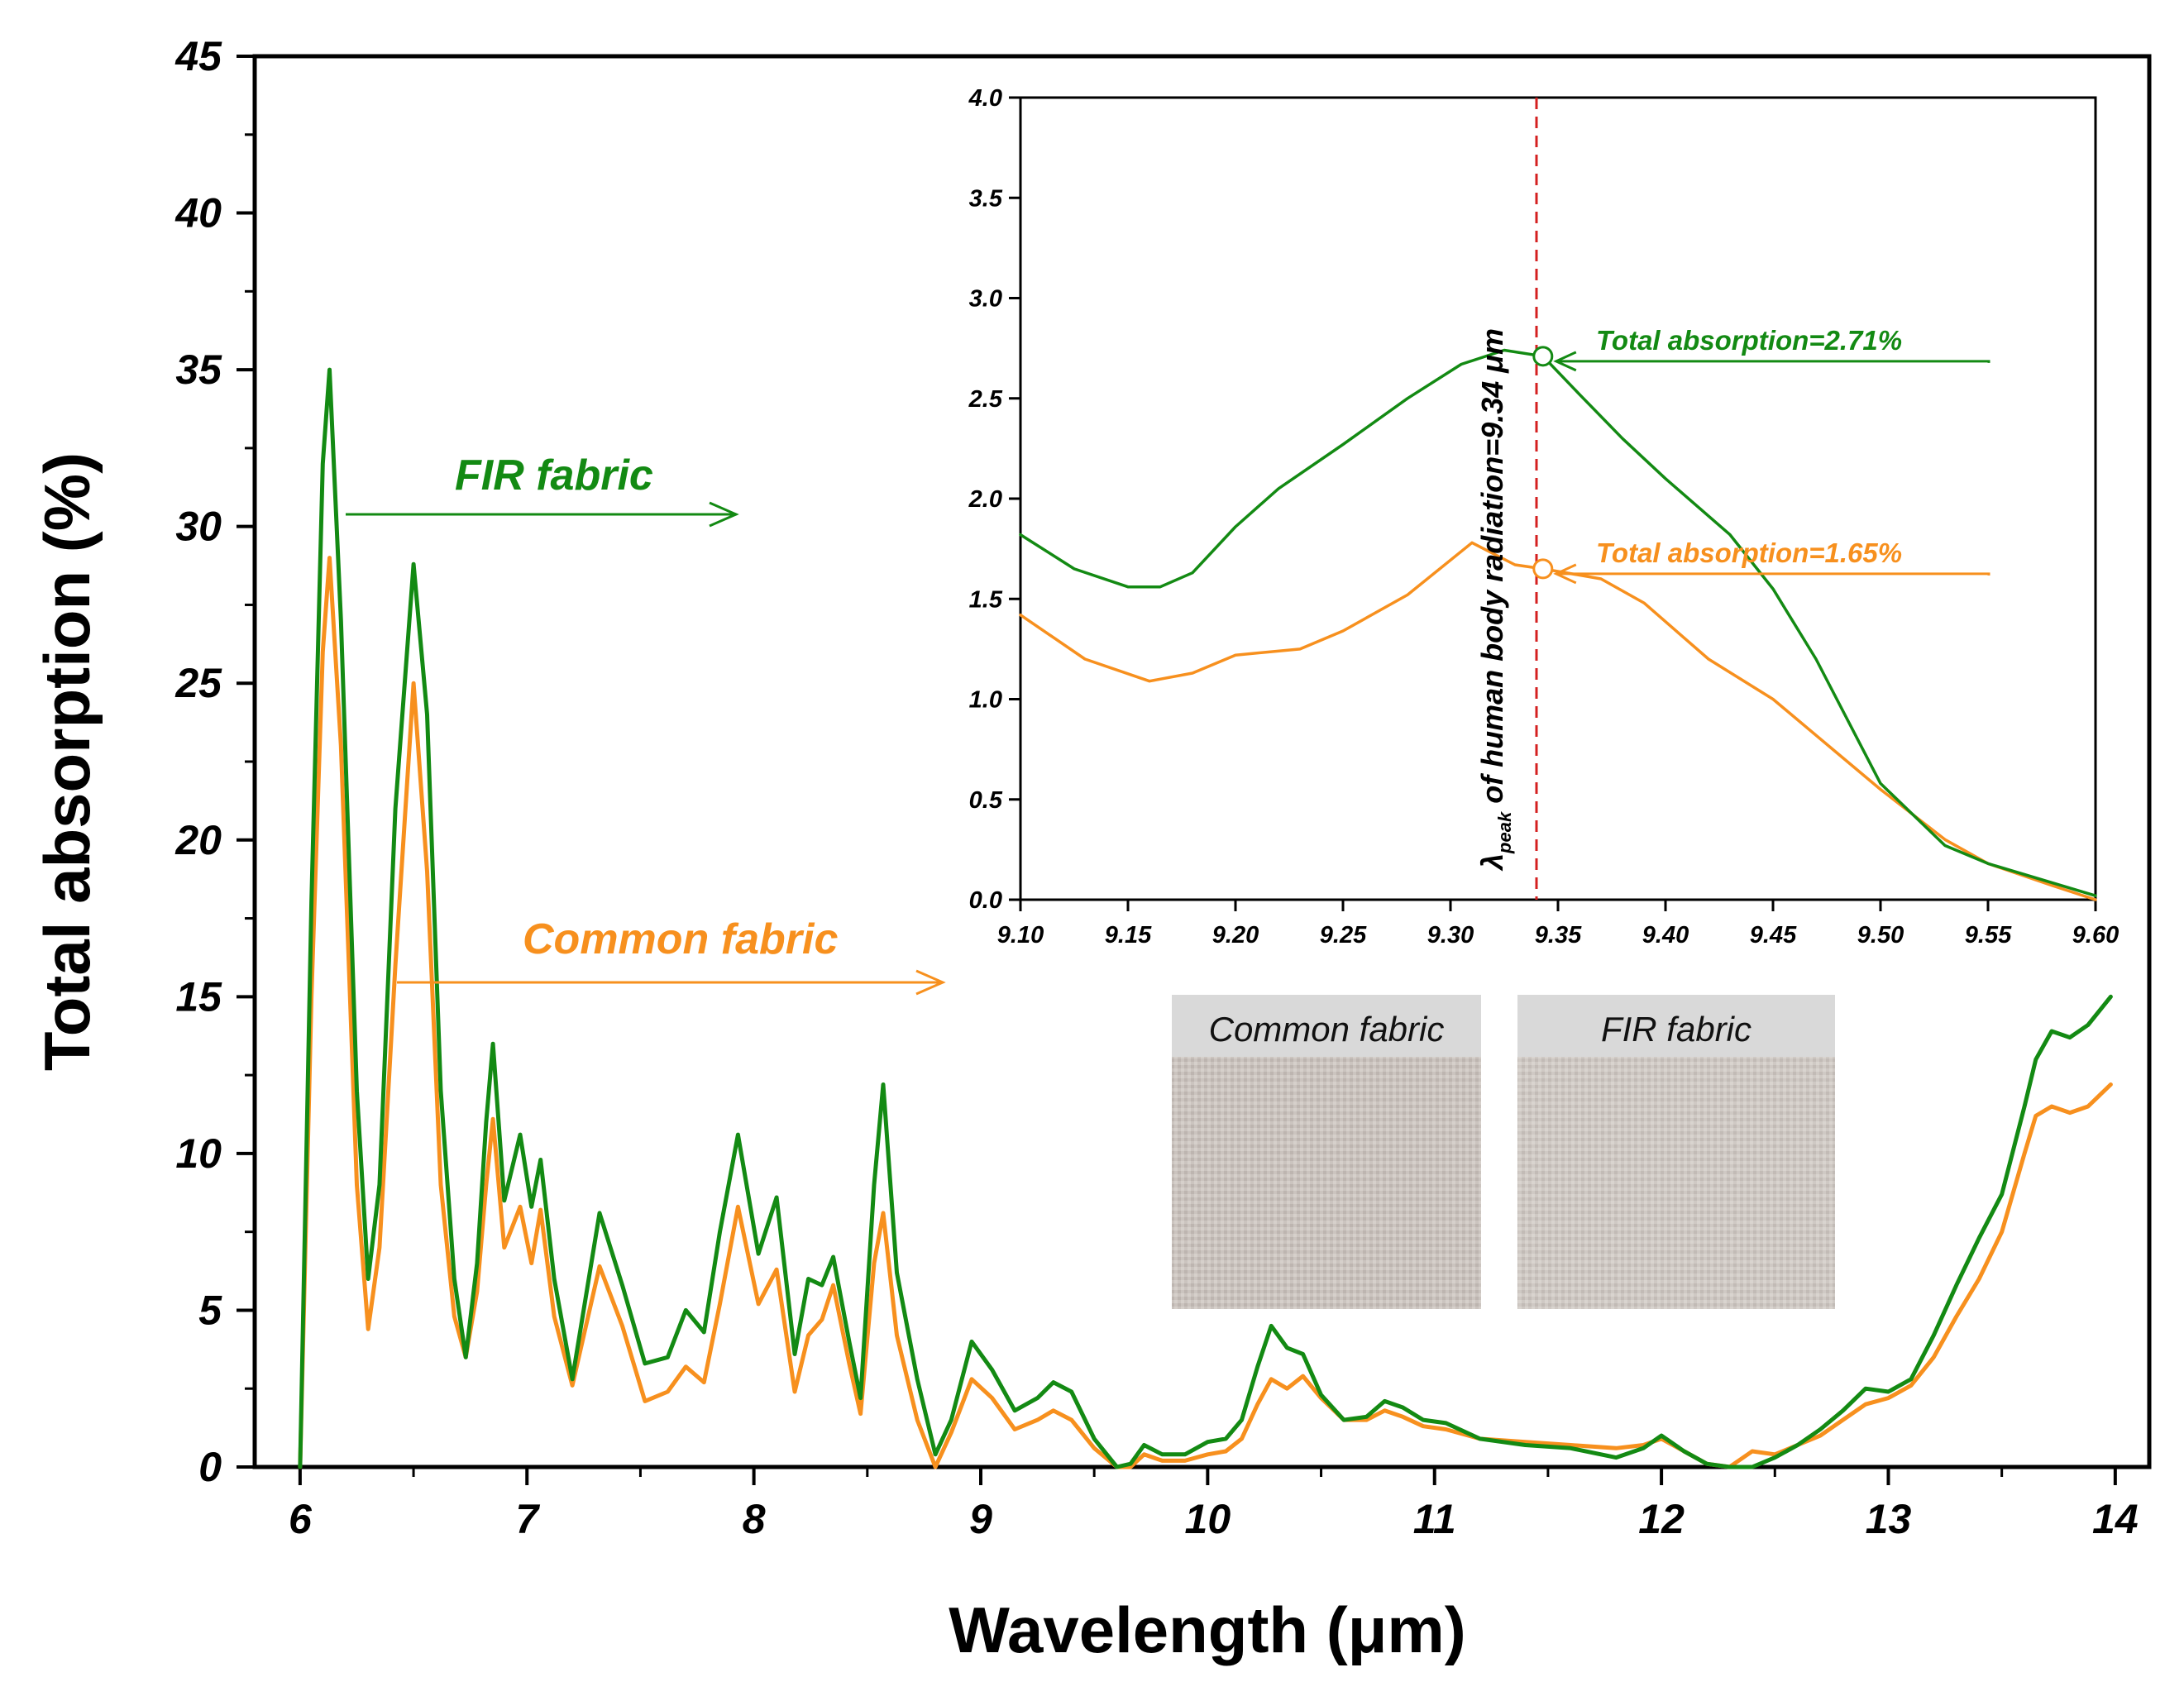  What do you see at coordinates (1504, 832) in the screenshot?
I see `peak-subscript: peak` at bounding box center [1504, 832].